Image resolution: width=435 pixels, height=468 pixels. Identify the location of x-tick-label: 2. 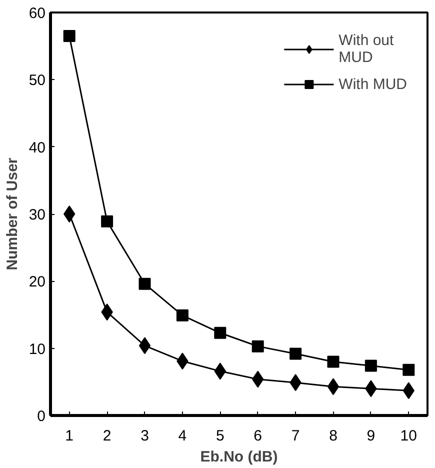
(107, 436).